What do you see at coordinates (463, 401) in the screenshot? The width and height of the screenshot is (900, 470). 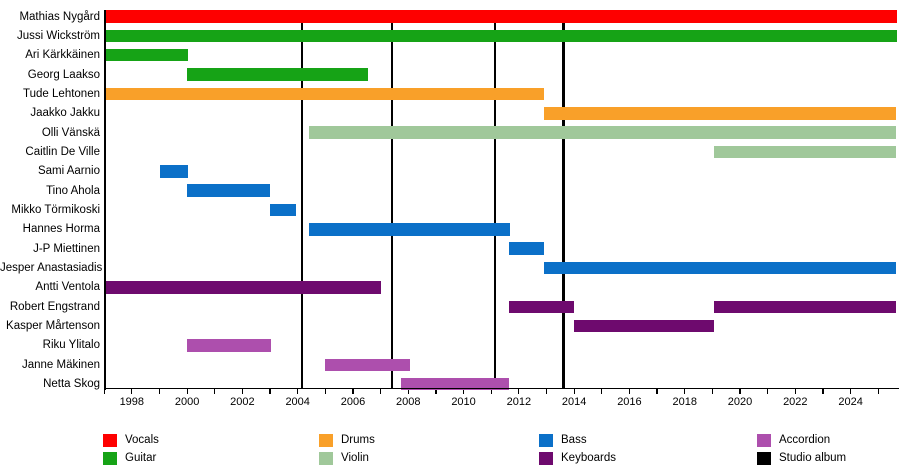 I see `x-axis-tick-label: 2010` at bounding box center [463, 401].